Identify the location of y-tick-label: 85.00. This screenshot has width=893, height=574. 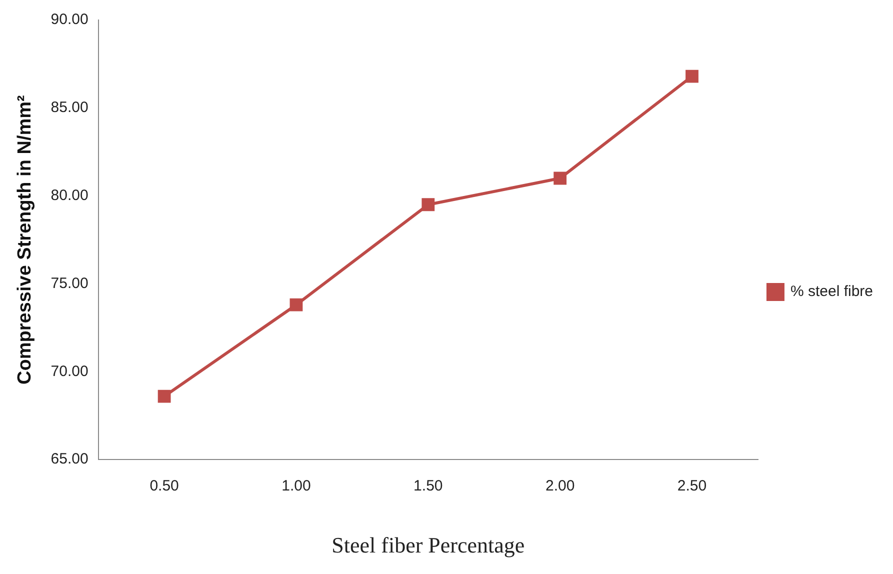
(69, 107).